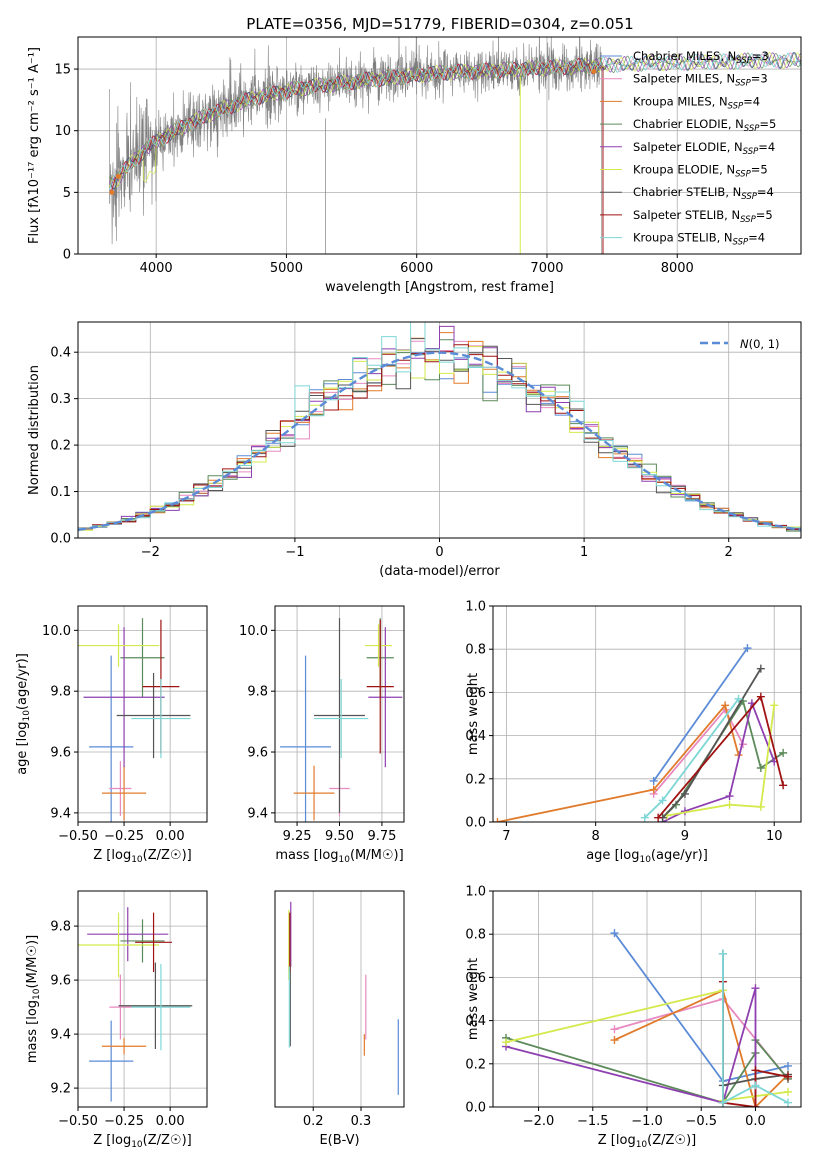 Image resolution: width=819 pixels, height=1170 pixels. I want to click on x-tick-label: −1, so click(294, 552).